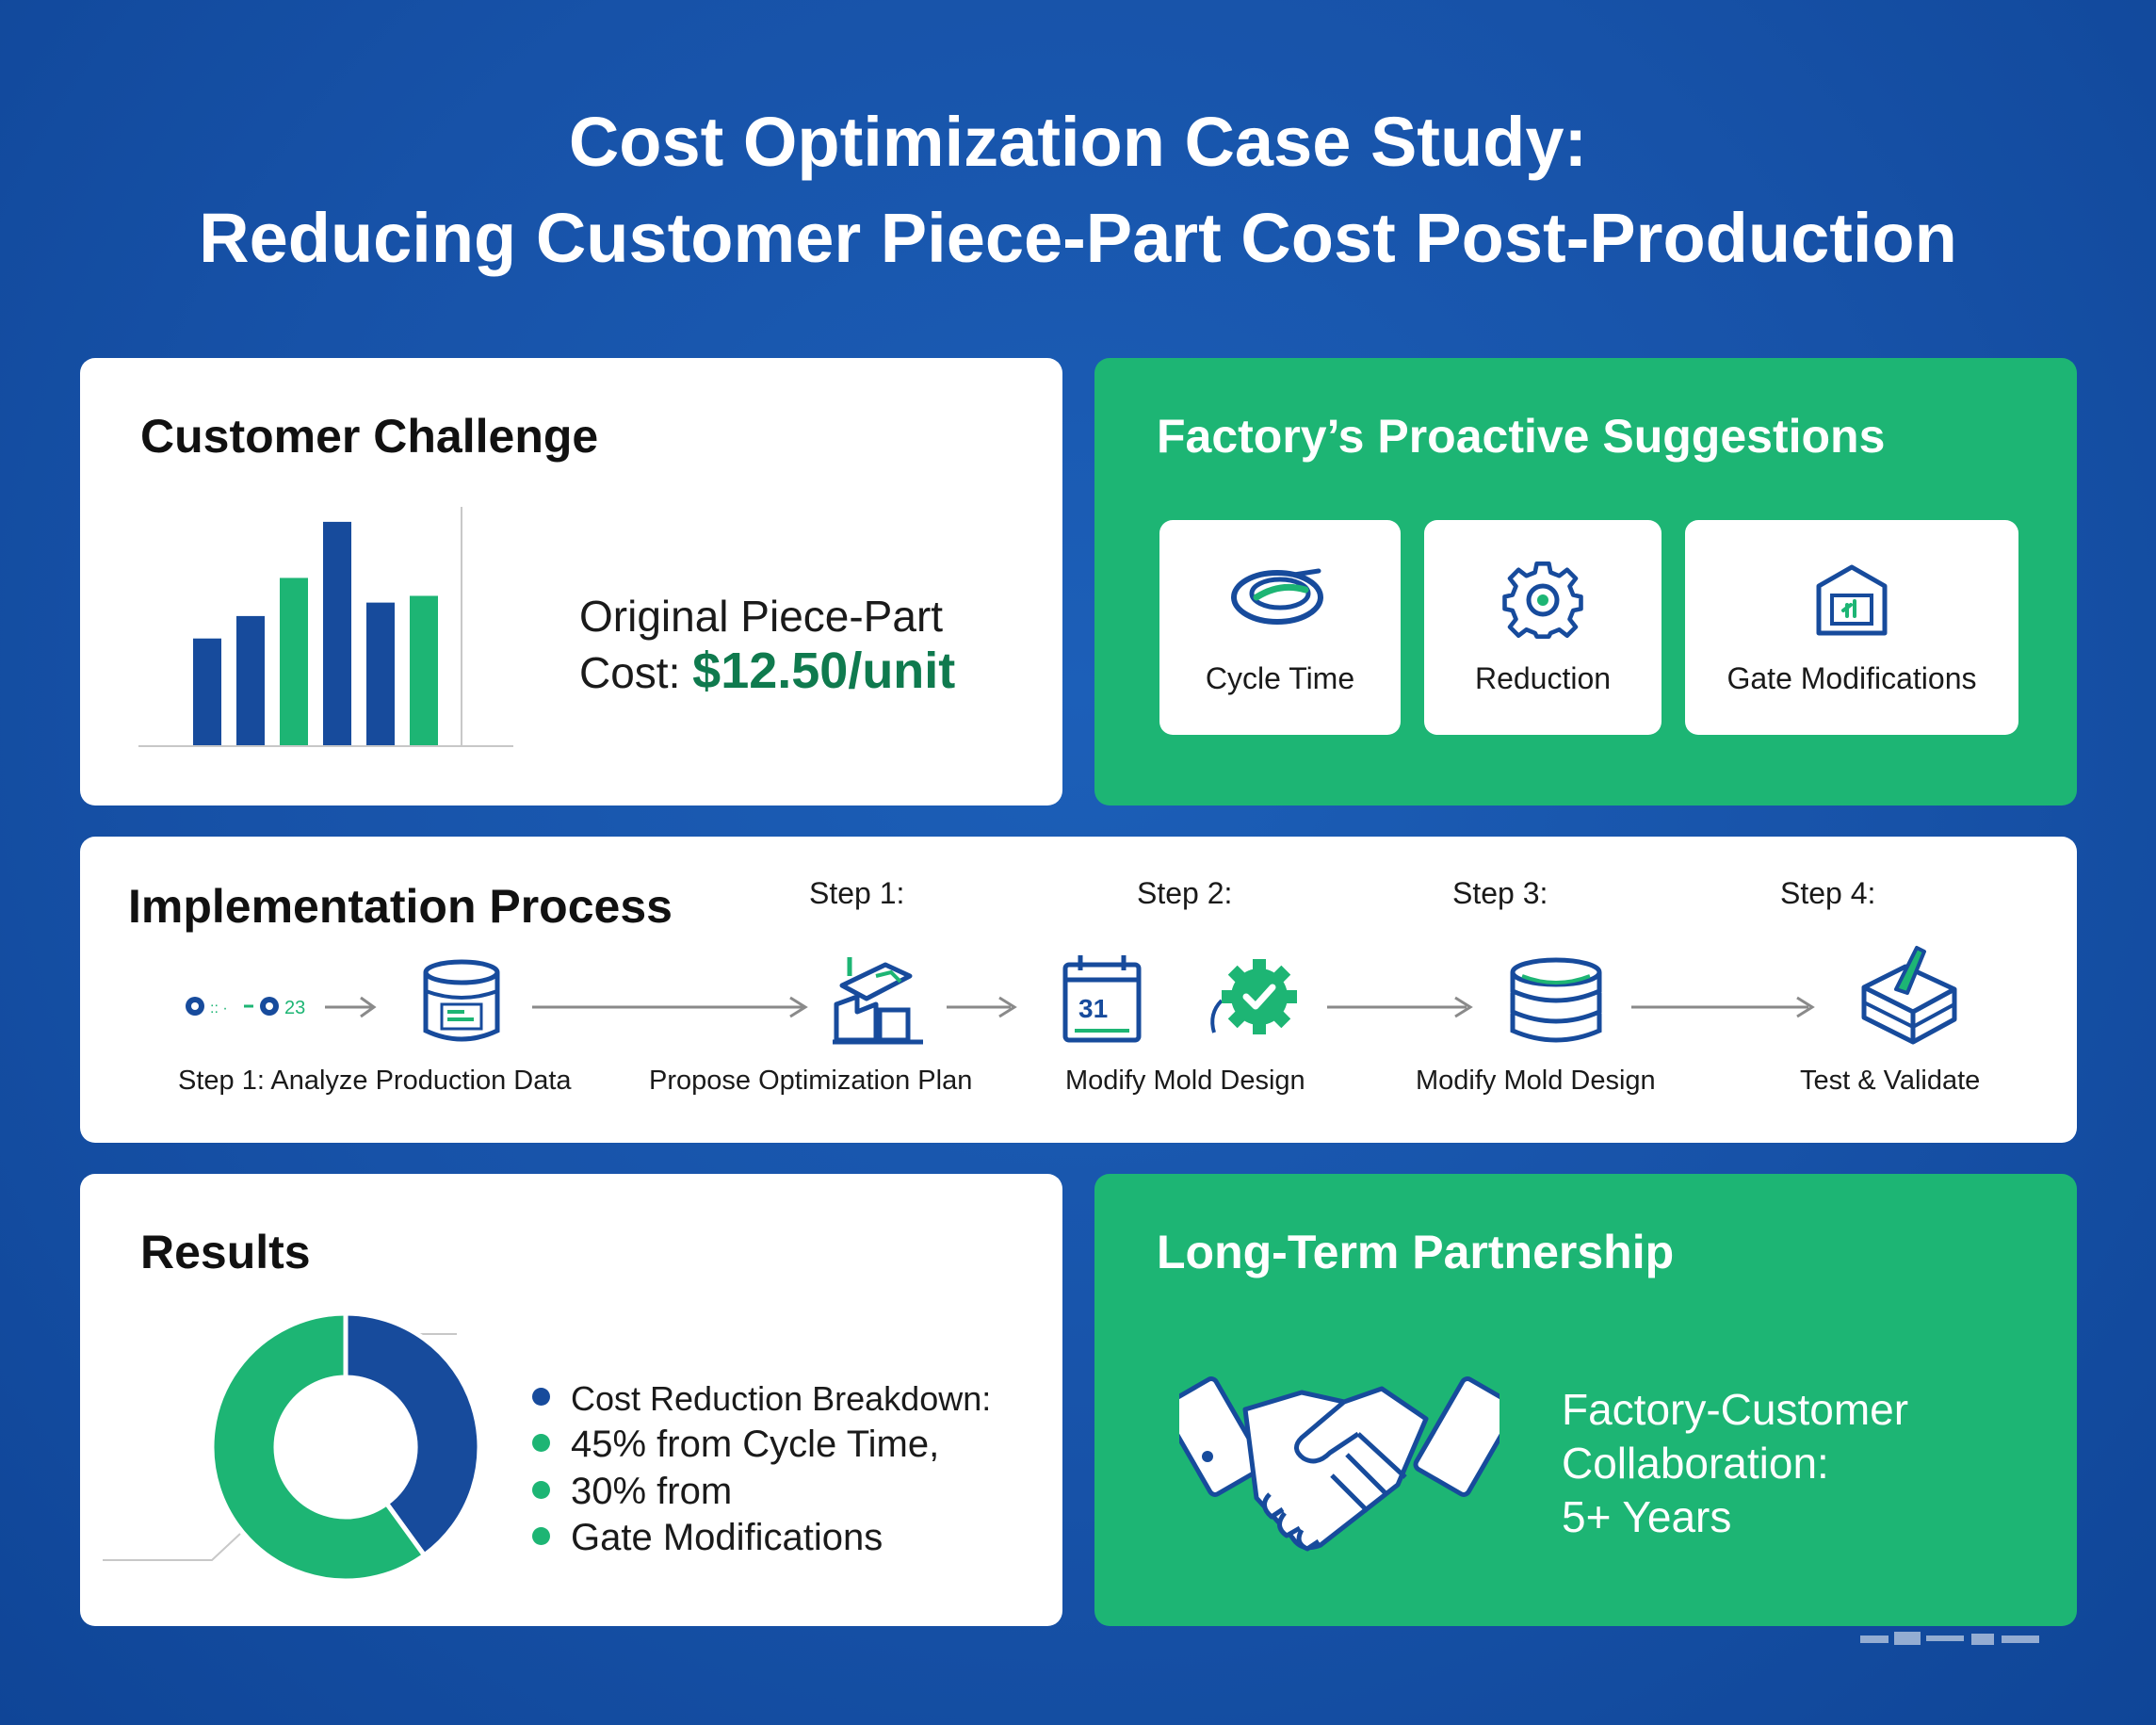 This screenshot has width=2156, height=1725. I want to click on bullet-item: Gate Modifications, so click(707, 1538).